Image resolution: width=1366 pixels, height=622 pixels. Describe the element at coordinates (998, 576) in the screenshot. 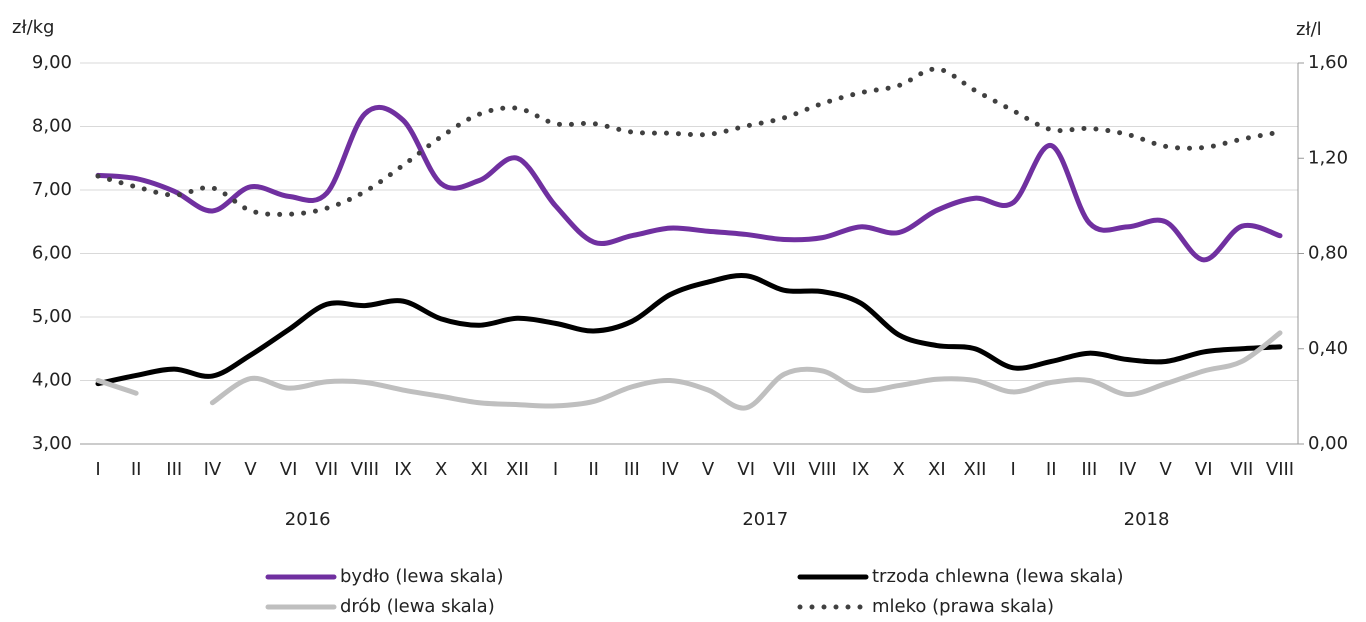

I see `legend-label: trzoda chlewna (lewa skala)` at that location.